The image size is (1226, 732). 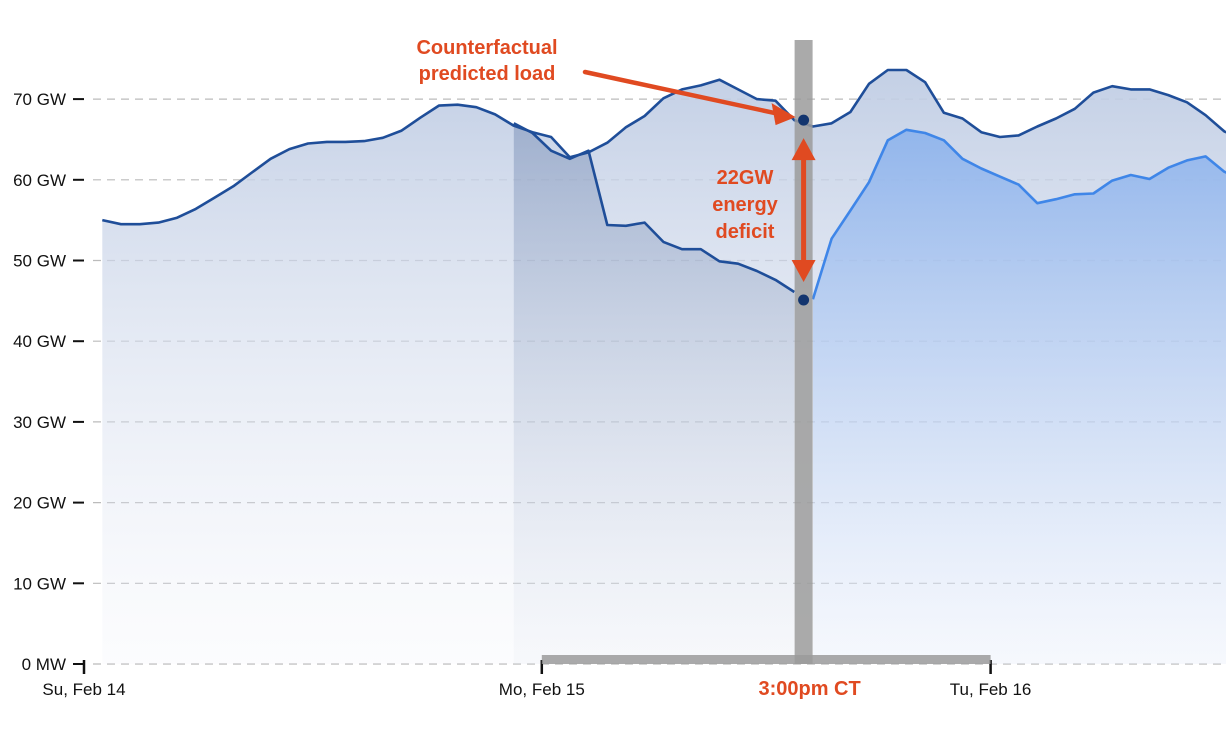 I want to click on x-tick-label: Mo, Feb 15, so click(x=542, y=689).